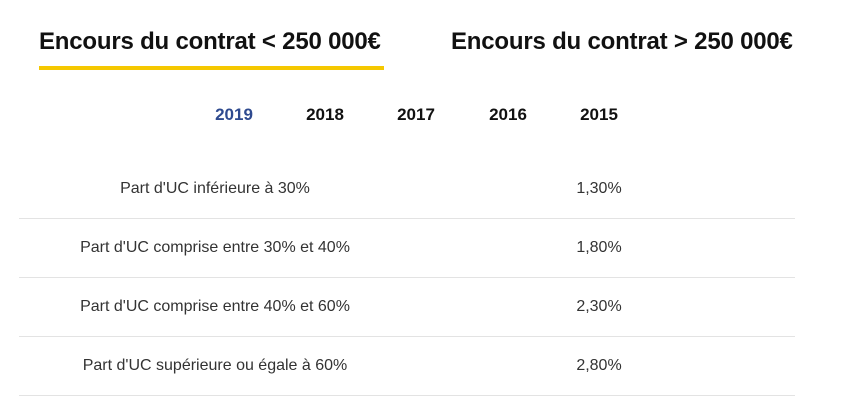  I want to click on rate-value: 1,80%, so click(599, 247).